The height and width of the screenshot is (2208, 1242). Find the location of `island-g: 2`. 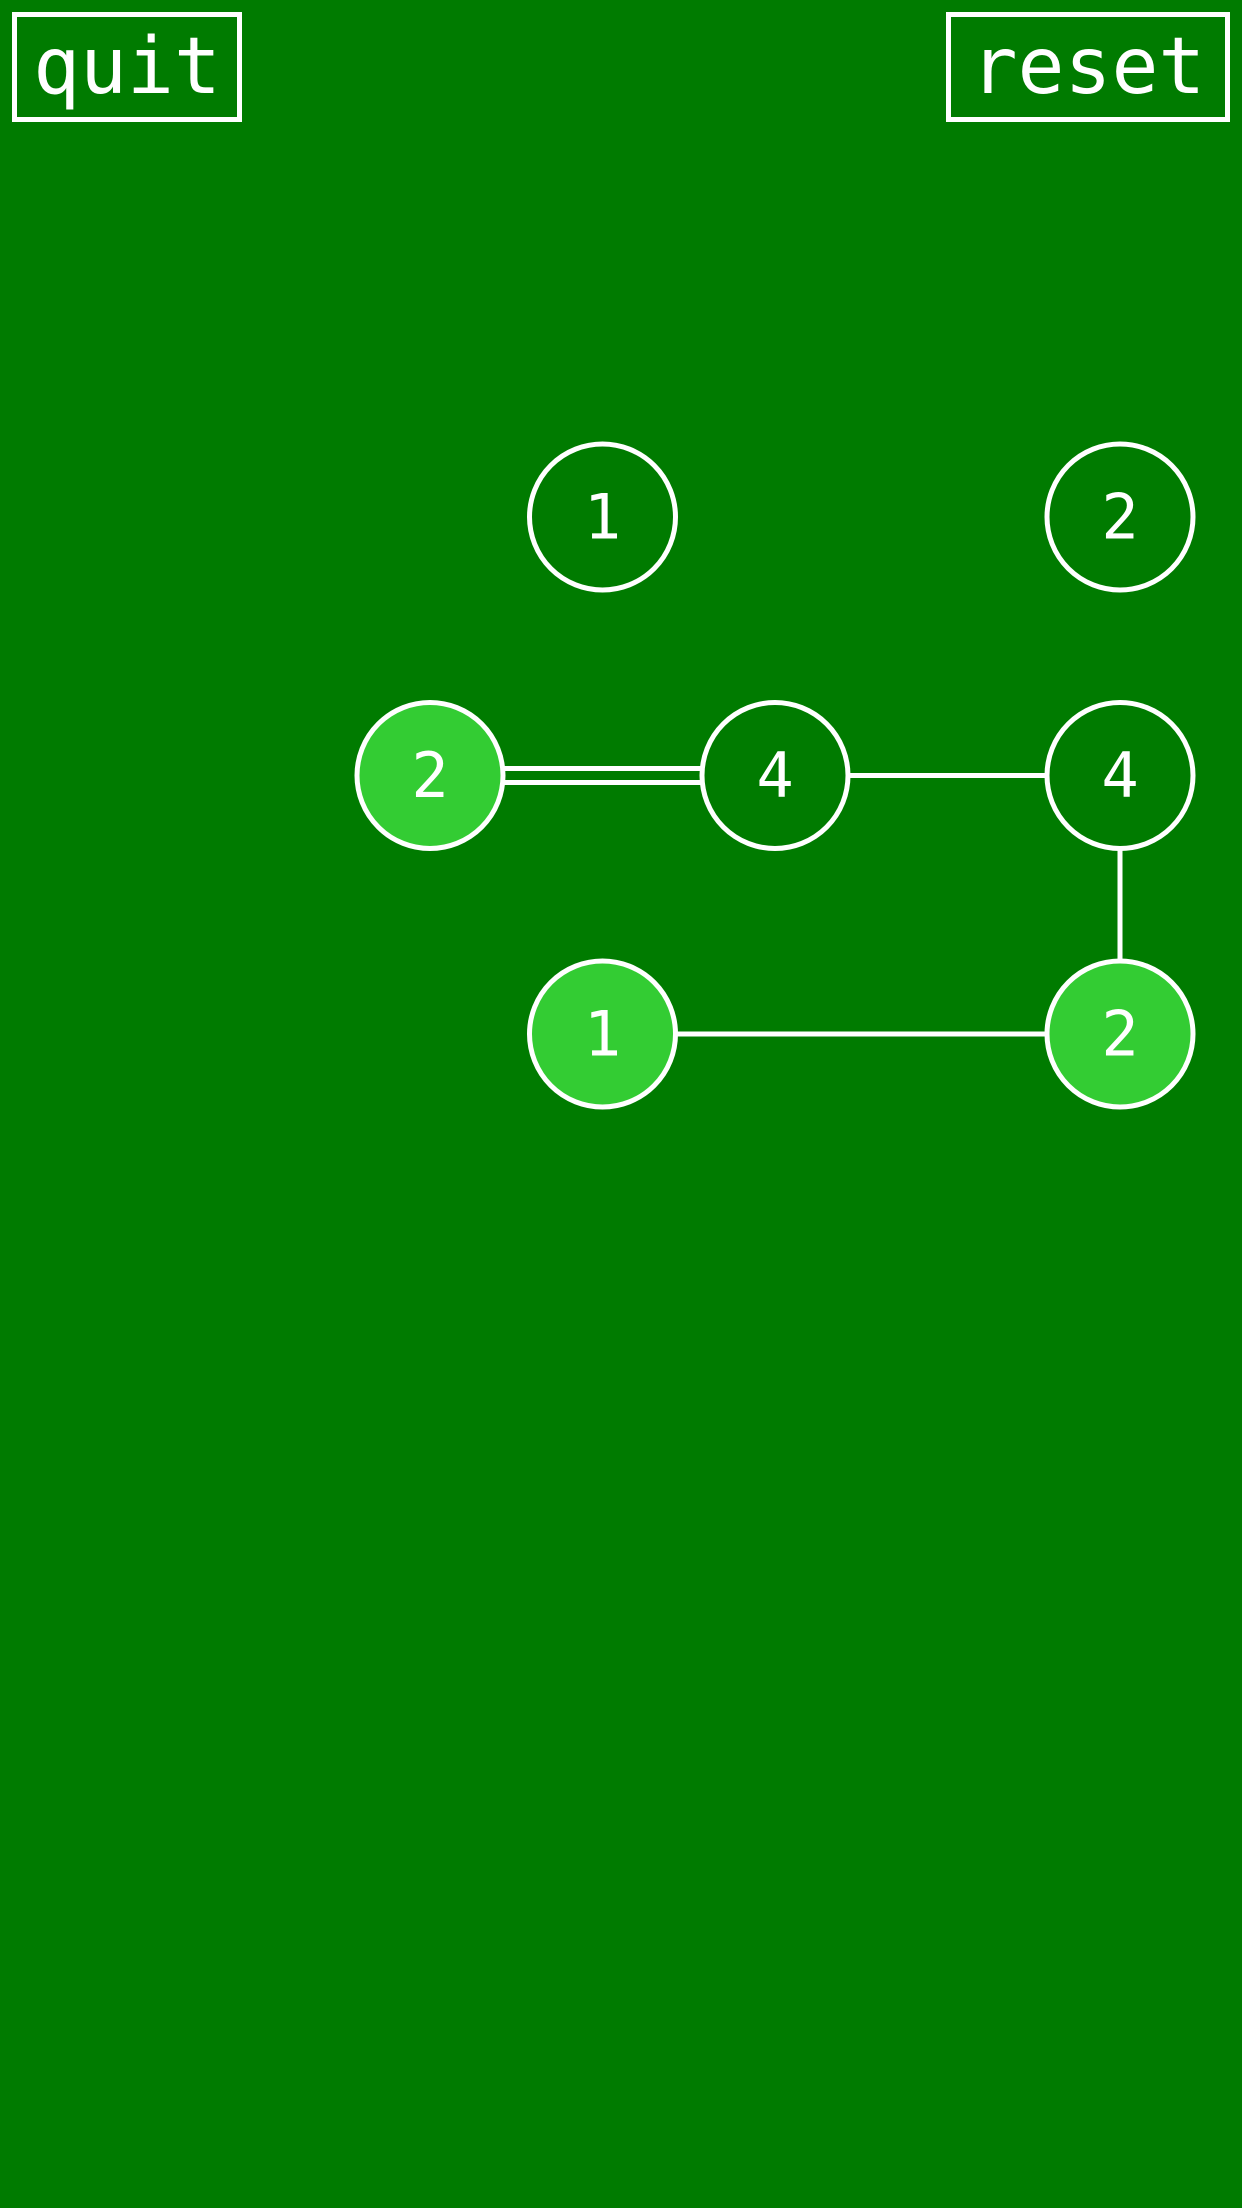

island-g: 2 is located at coordinates (1120, 1034).